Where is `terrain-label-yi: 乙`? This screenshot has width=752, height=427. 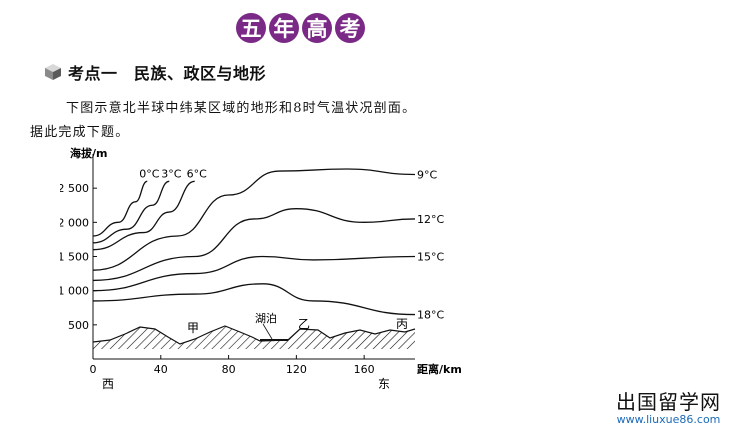
terrain-label-yi: 乙 is located at coordinates (304, 324).